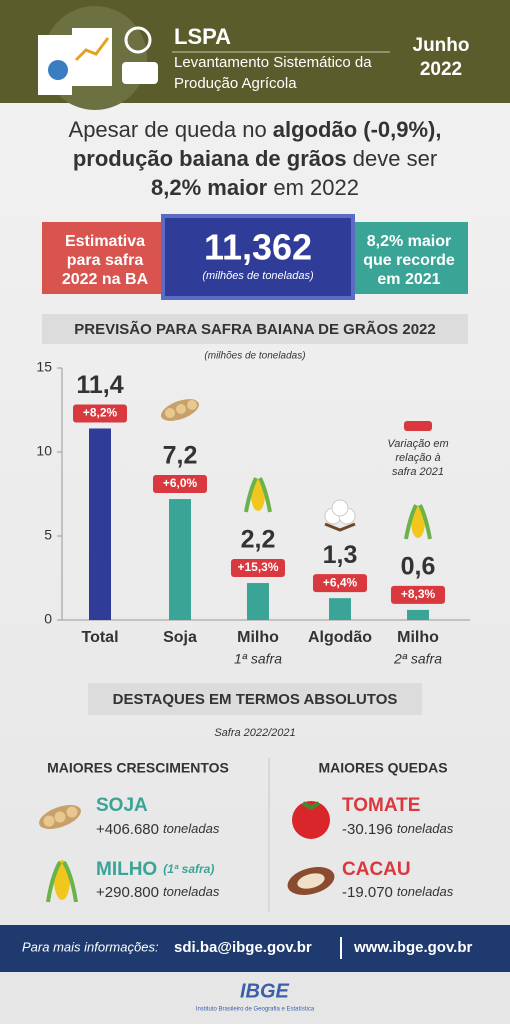  I want to click on chart-title-band, so click(255, 329).